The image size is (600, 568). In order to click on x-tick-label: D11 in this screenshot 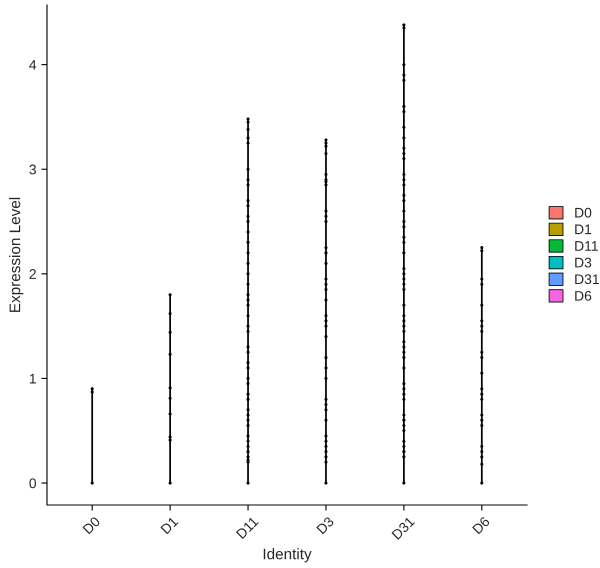, I will do `click(247, 528)`.